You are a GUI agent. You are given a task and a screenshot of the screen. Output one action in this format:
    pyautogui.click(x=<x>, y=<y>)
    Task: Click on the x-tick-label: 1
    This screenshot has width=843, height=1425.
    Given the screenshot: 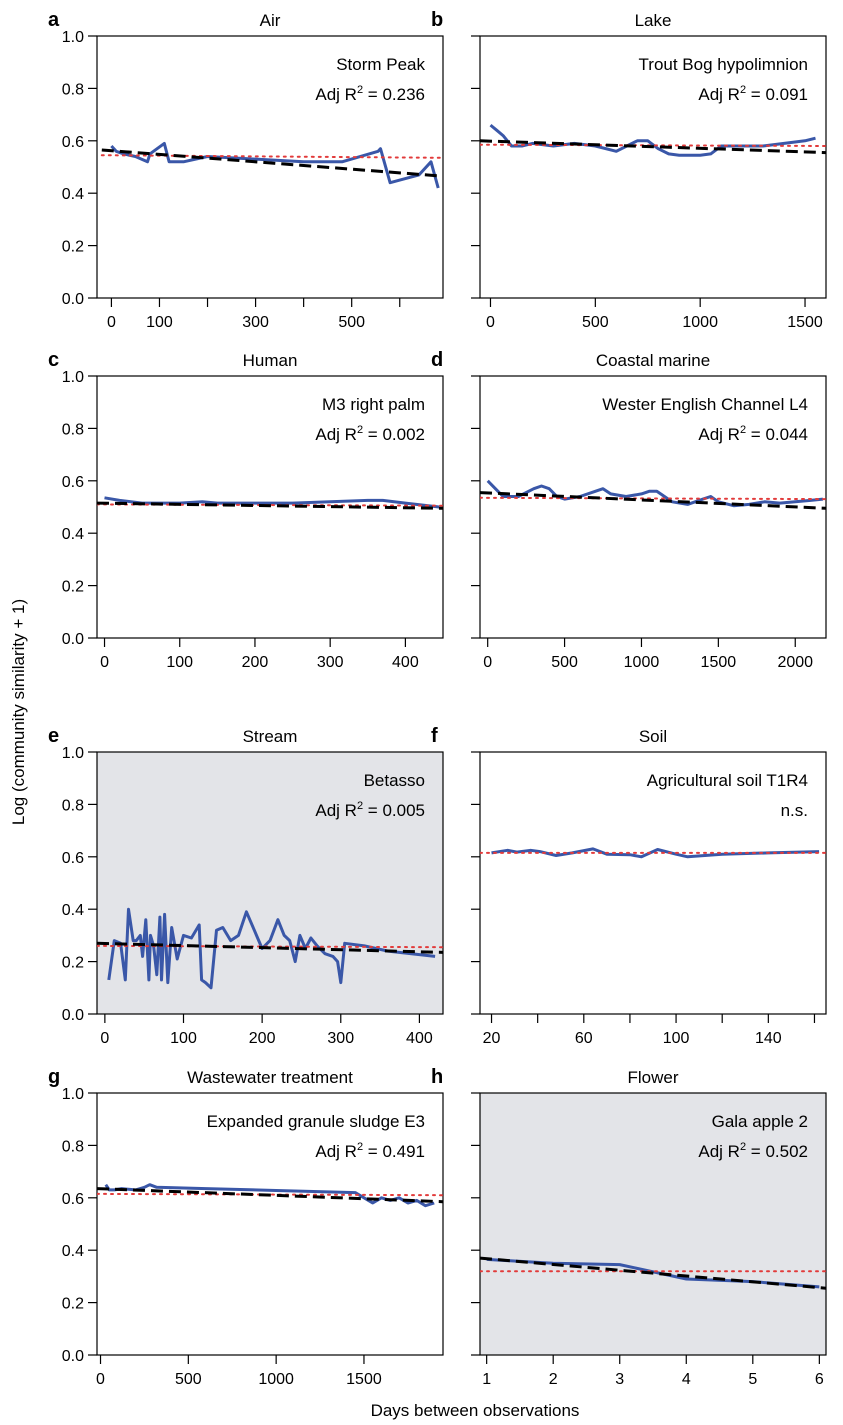 What is the action you would take?
    pyautogui.click(x=486, y=1379)
    